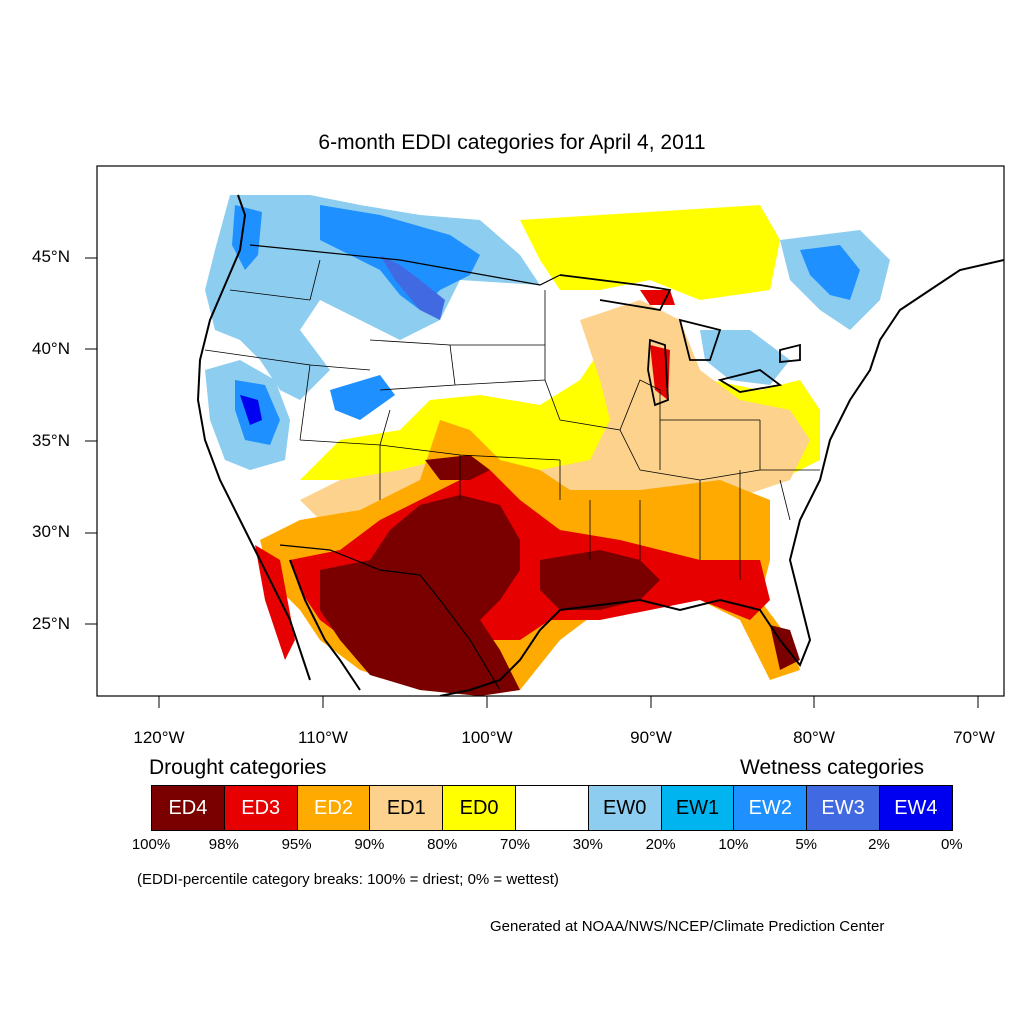 This screenshot has height=1024, width=1024. Describe the element at coordinates (51, 440) in the screenshot. I see `lat-label-35: 35°N` at that location.